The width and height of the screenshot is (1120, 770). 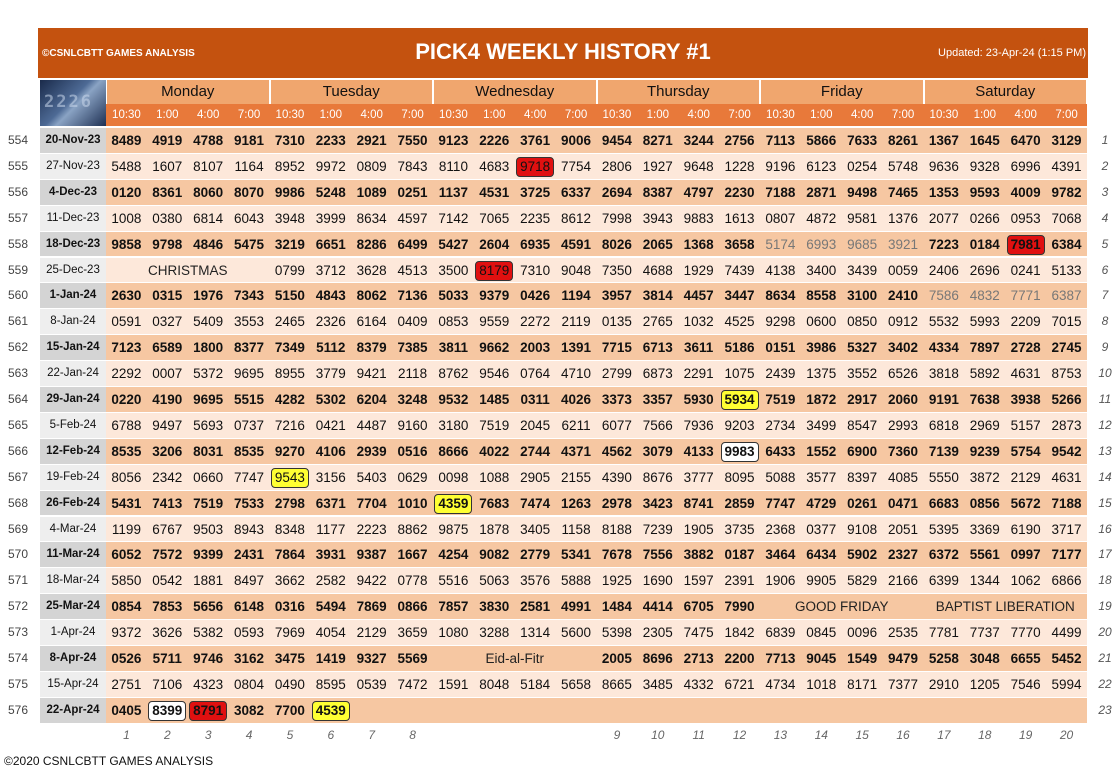 What do you see at coordinates (330, 658) in the screenshot?
I see `result-value: 1419` at bounding box center [330, 658].